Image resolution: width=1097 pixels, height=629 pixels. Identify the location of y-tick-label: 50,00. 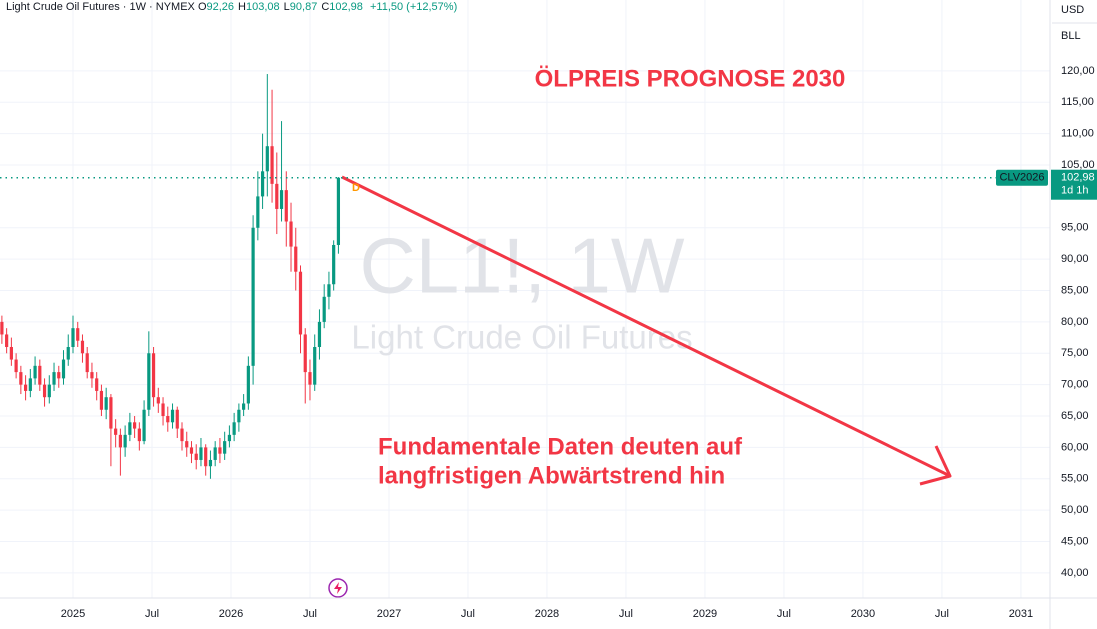
(1075, 510).